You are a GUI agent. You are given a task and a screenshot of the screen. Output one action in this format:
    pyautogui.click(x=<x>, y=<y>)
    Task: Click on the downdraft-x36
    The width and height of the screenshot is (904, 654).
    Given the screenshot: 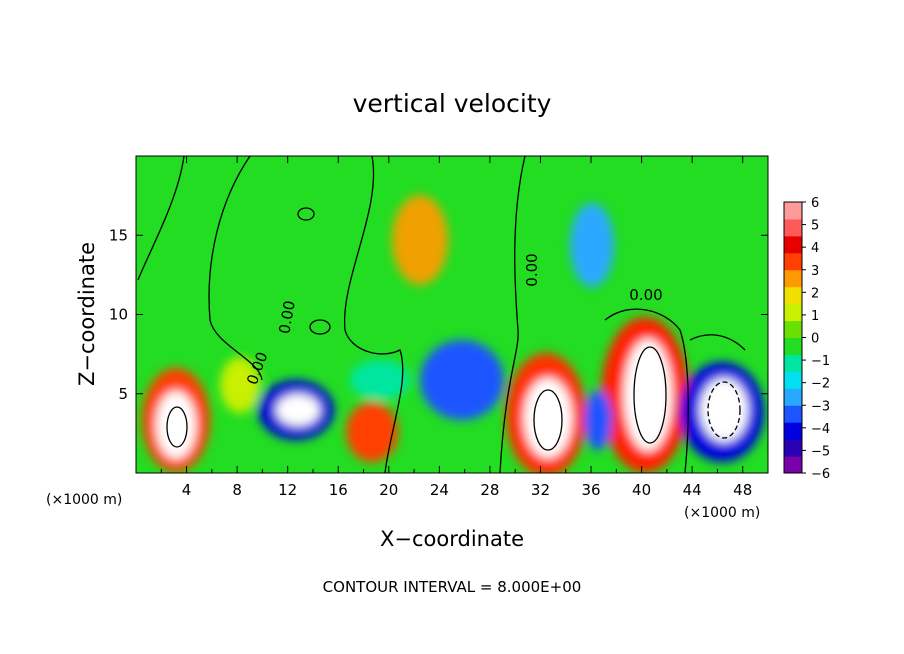 What is the action you would take?
    pyautogui.click(x=598, y=420)
    